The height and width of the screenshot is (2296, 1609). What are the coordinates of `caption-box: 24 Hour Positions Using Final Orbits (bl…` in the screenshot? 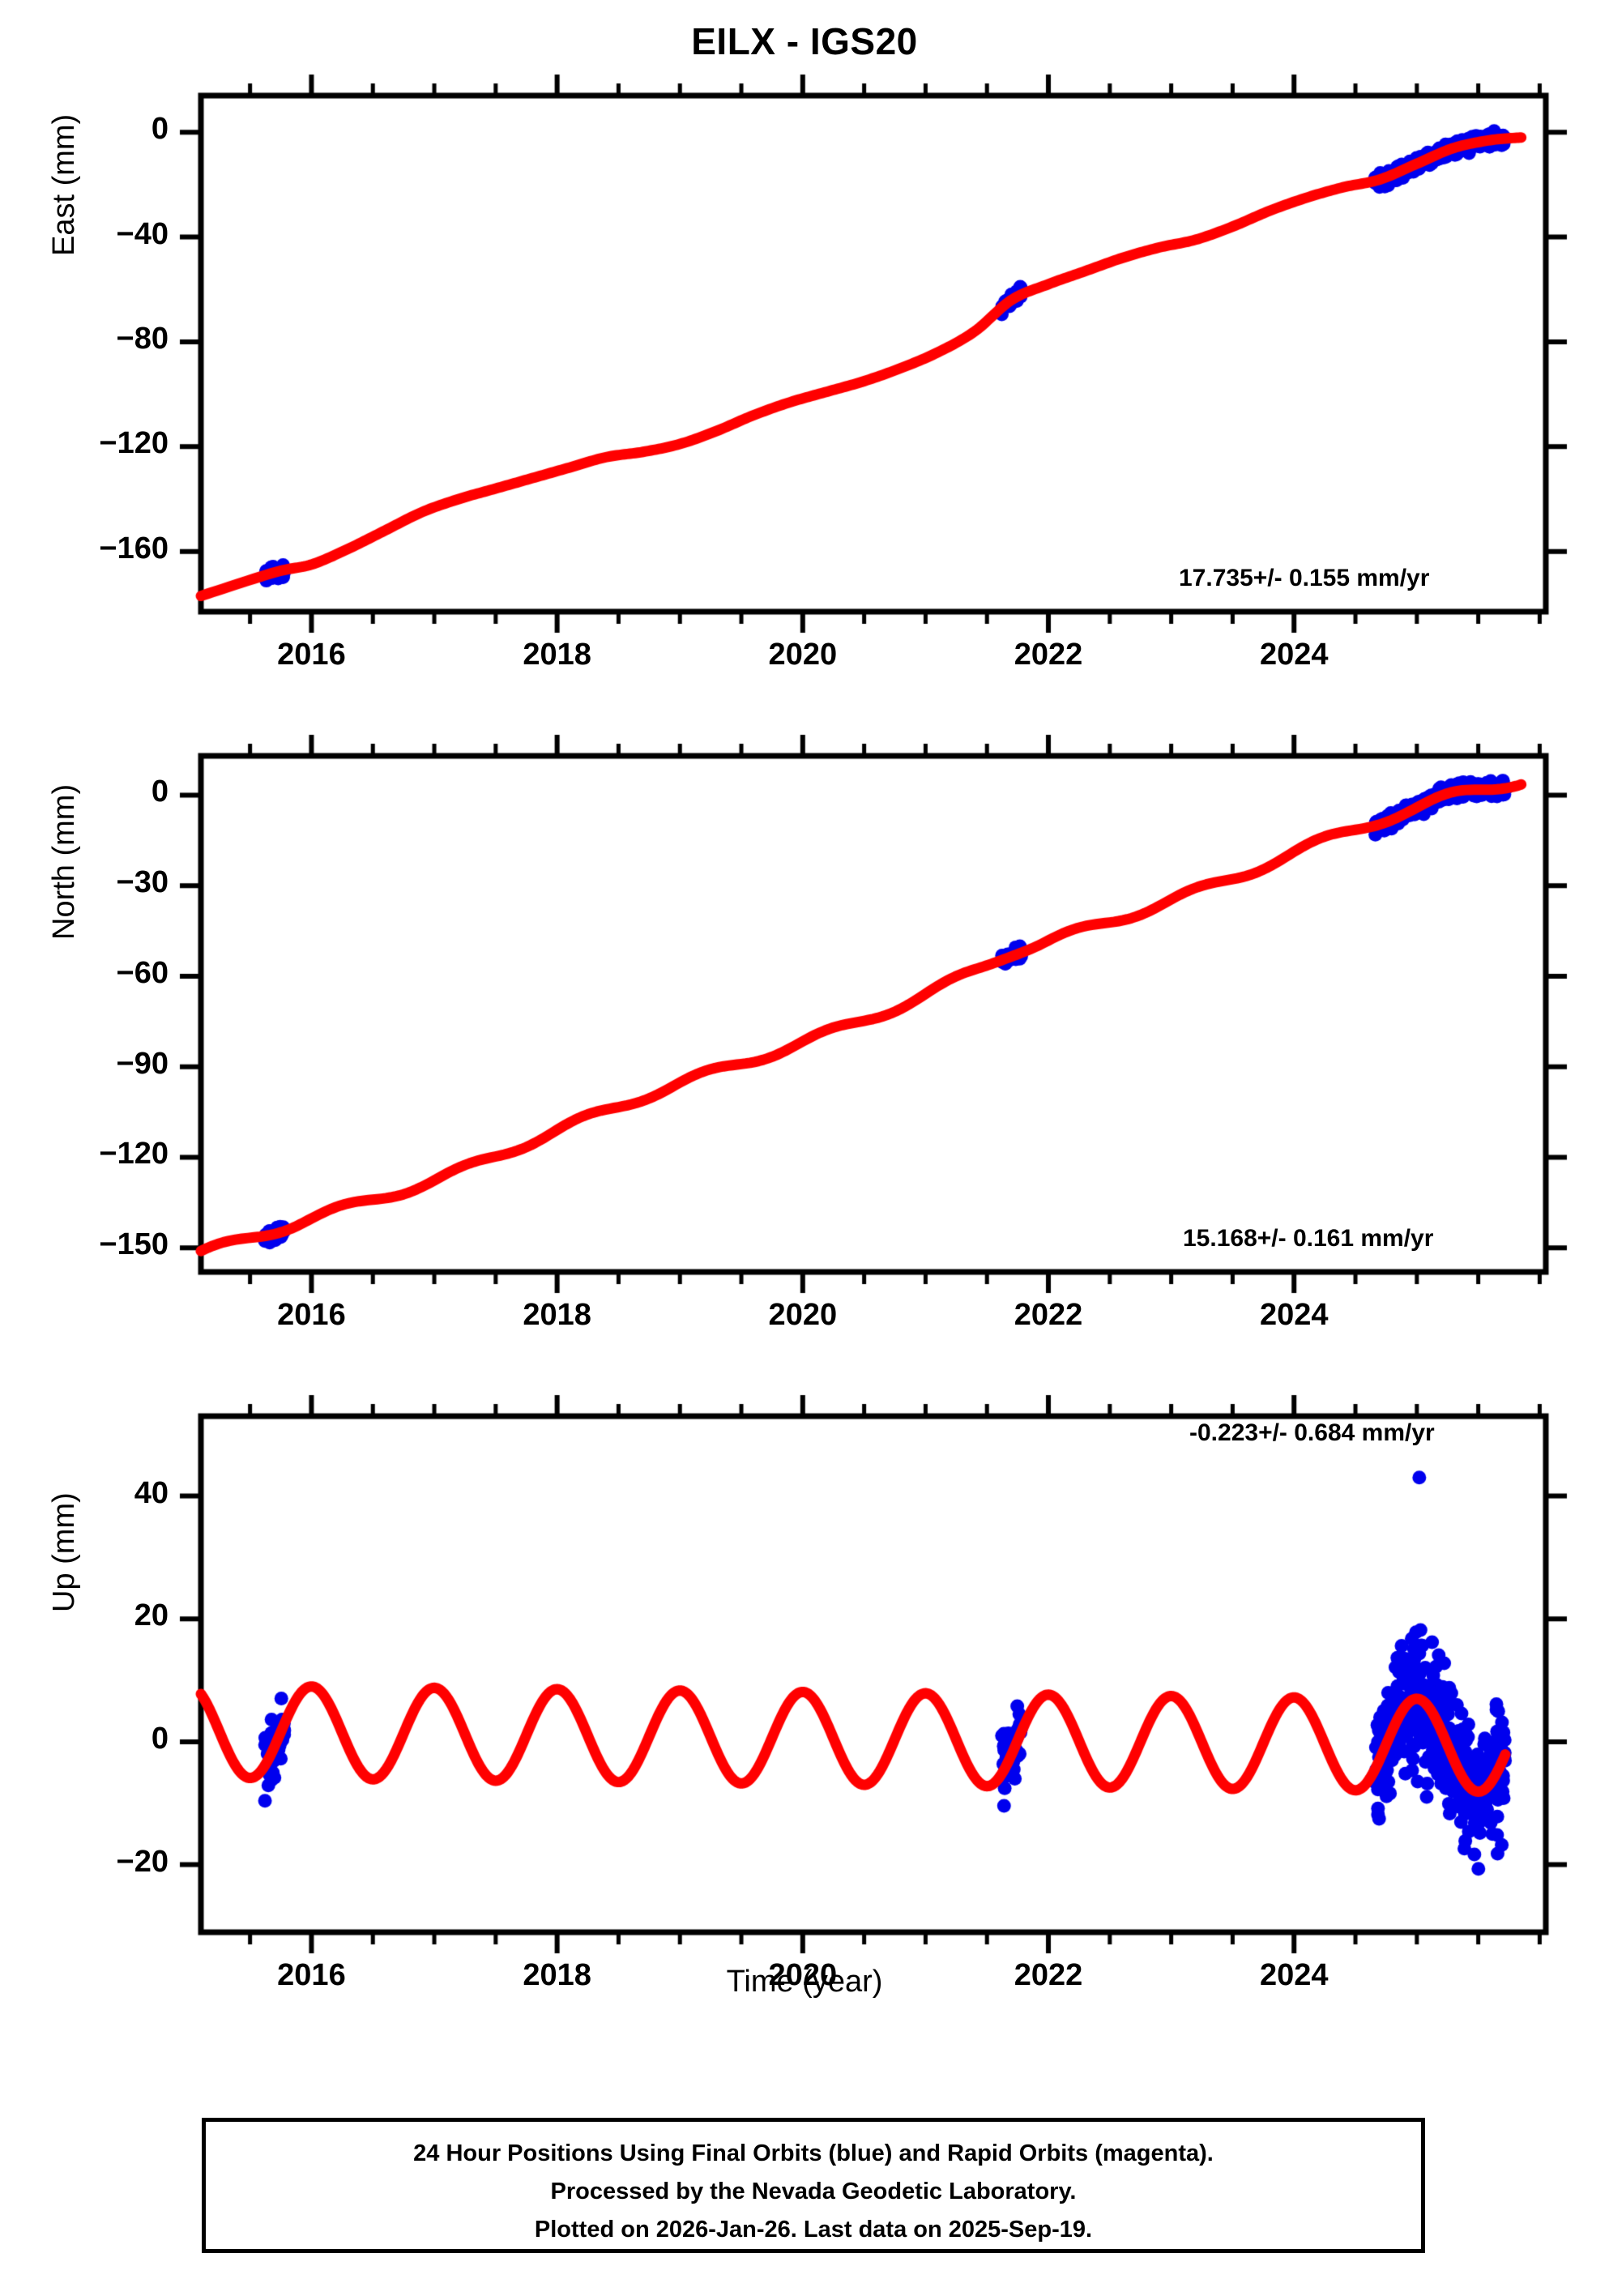 It's located at (813, 2185).